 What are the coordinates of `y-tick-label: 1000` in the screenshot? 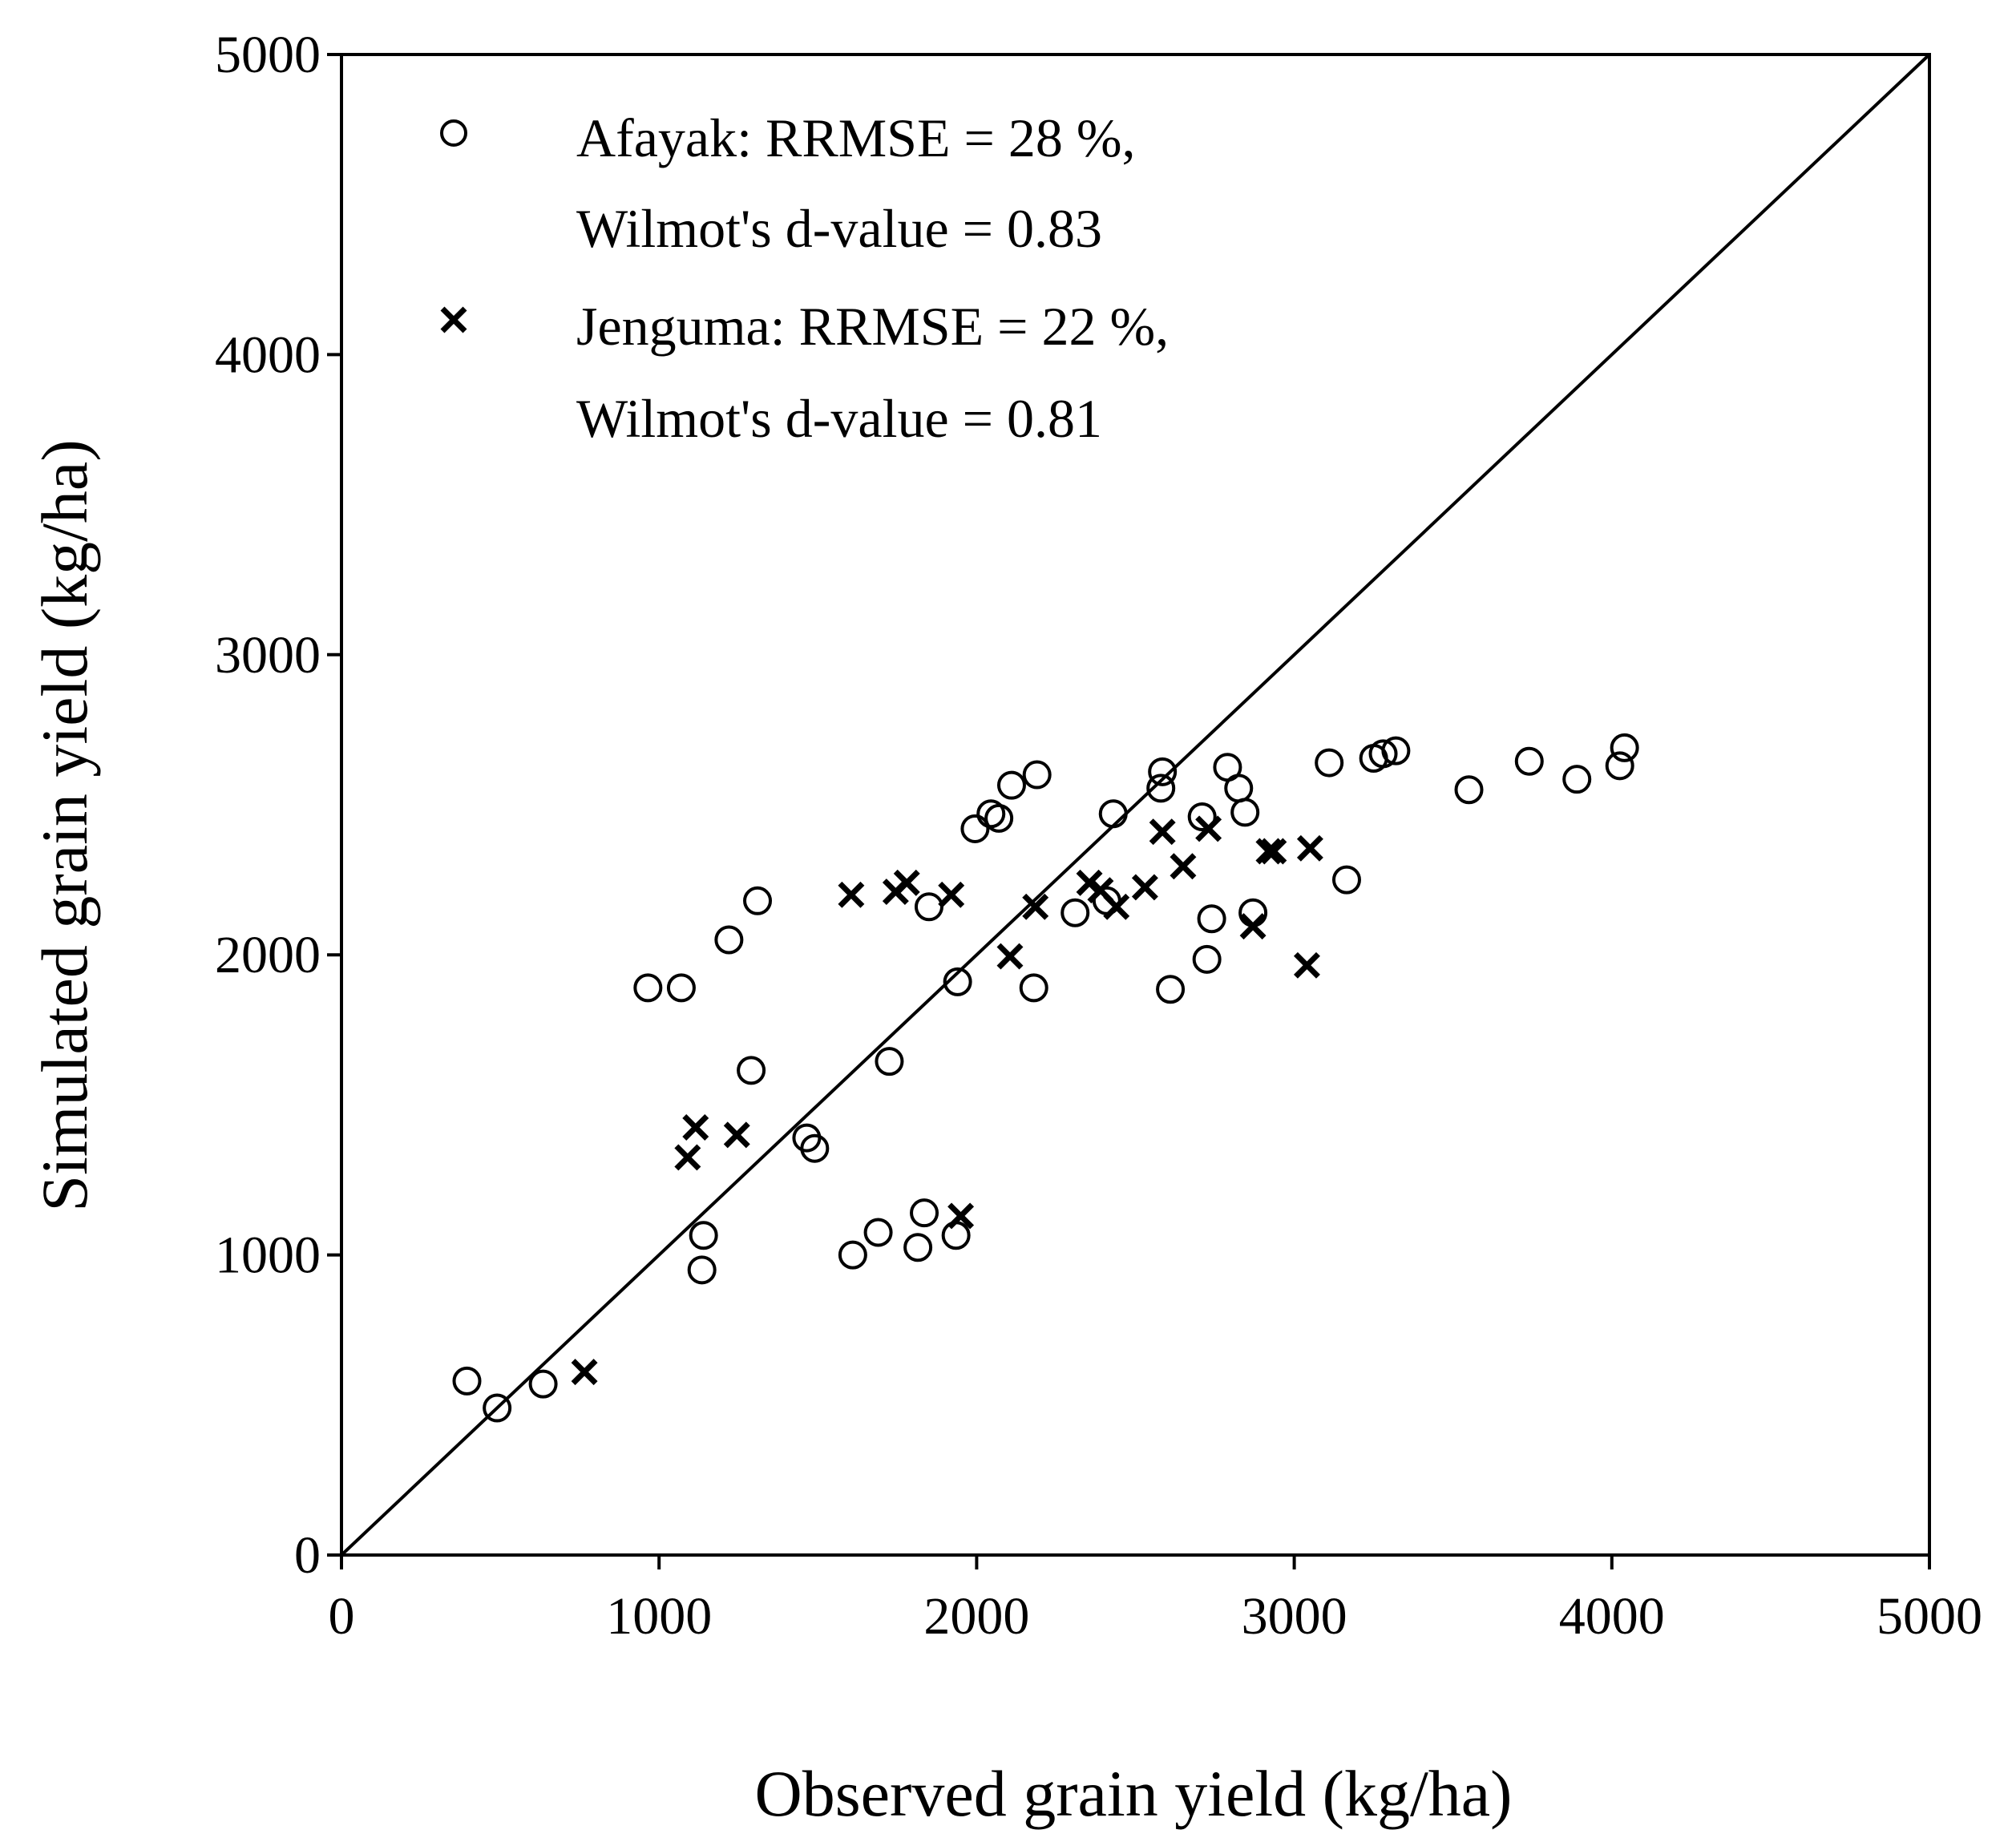 It's located at (268, 1255).